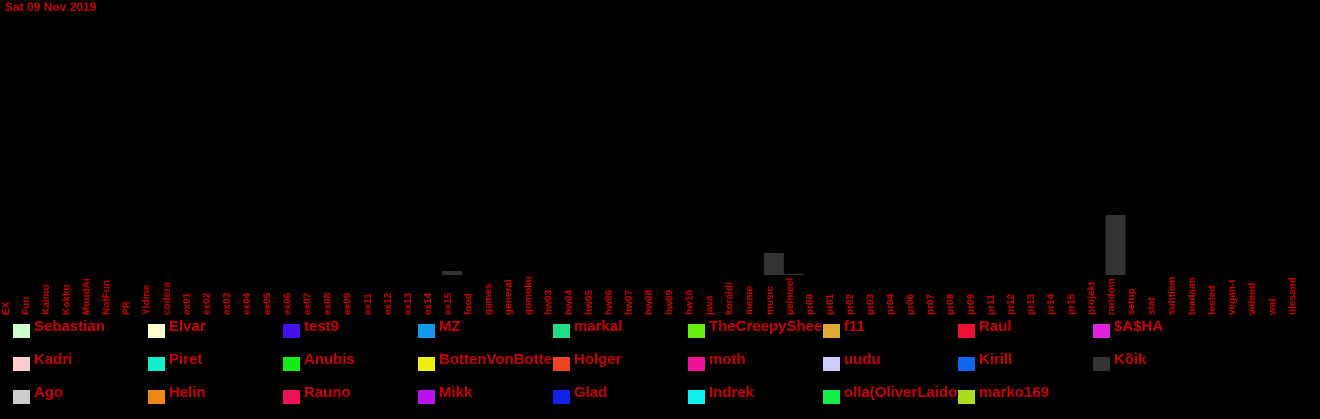 This screenshot has width=1320, height=419. I want to click on x-tick-label: videod, so click(1252, 299).